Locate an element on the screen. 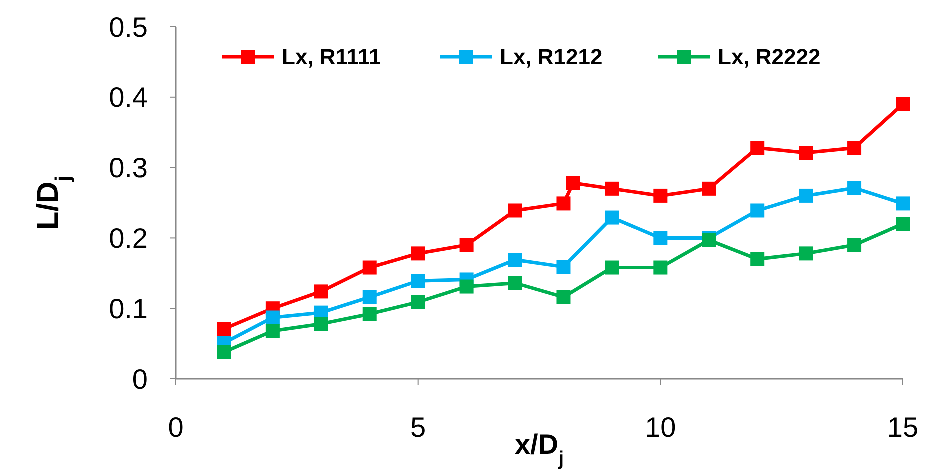 This screenshot has width=926, height=472. y-tick-label: 0.5 is located at coordinates (128, 27).